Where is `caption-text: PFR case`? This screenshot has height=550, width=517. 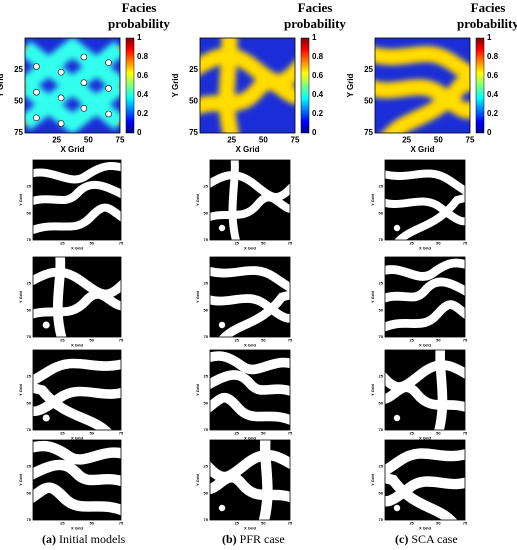 caption-text: PFR case is located at coordinates (262, 539).